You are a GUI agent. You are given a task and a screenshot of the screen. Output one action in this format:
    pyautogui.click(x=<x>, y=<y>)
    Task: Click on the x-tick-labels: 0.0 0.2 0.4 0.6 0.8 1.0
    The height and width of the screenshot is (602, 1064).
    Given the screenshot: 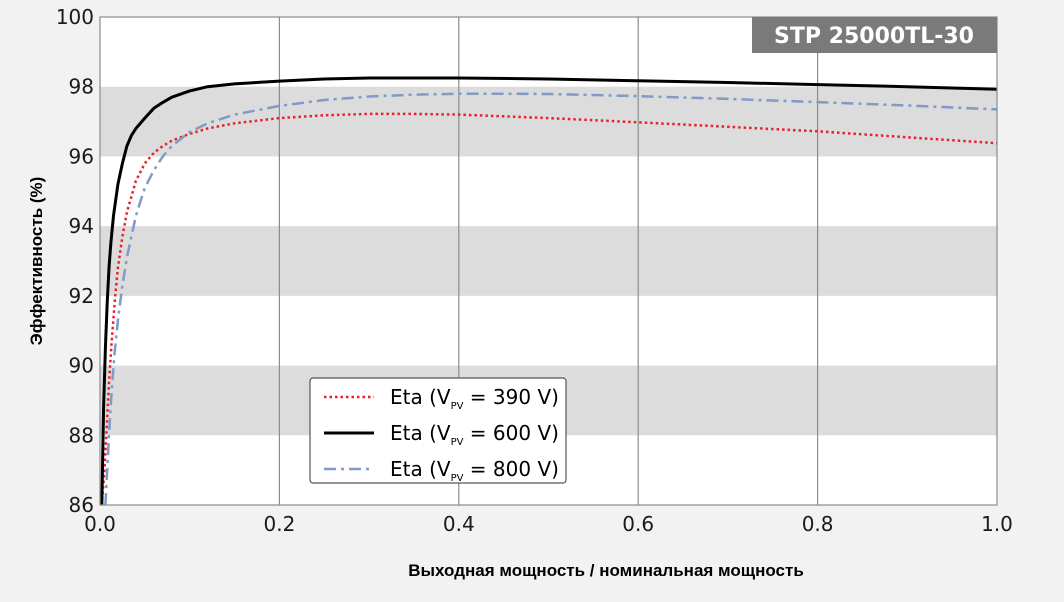 What is the action you would take?
    pyautogui.click(x=548, y=524)
    